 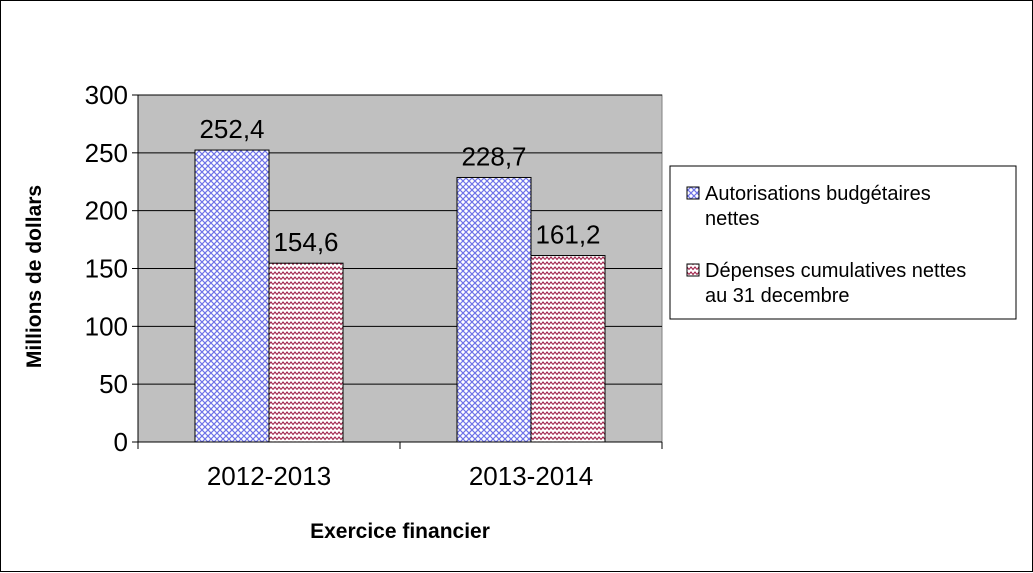 What do you see at coordinates (777, 296) in the screenshot?
I see `legend-label: au 31 decembre` at bounding box center [777, 296].